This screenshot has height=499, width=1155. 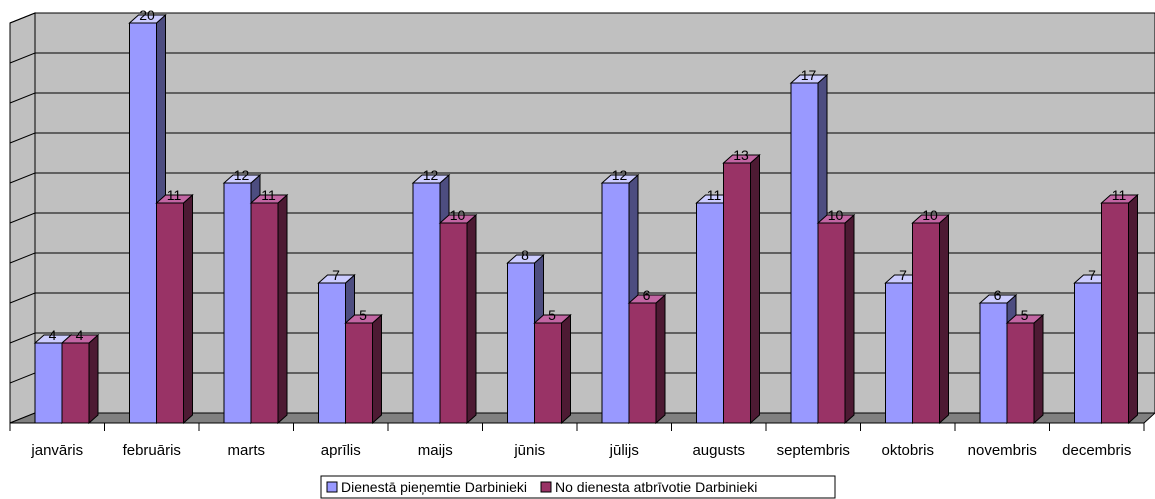 What do you see at coordinates (435, 450) in the screenshot?
I see `x-tick-label: maijs` at bounding box center [435, 450].